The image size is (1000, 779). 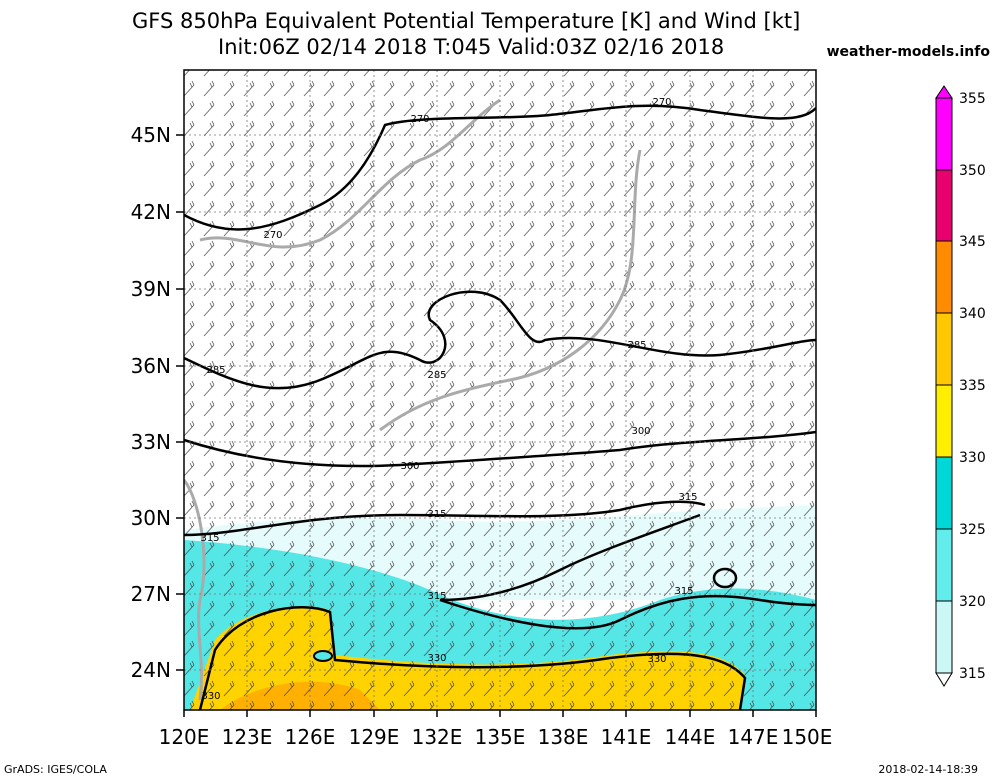 What do you see at coordinates (972, 530) in the screenshot?
I see `colorbar-label: 325` at bounding box center [972, 530].